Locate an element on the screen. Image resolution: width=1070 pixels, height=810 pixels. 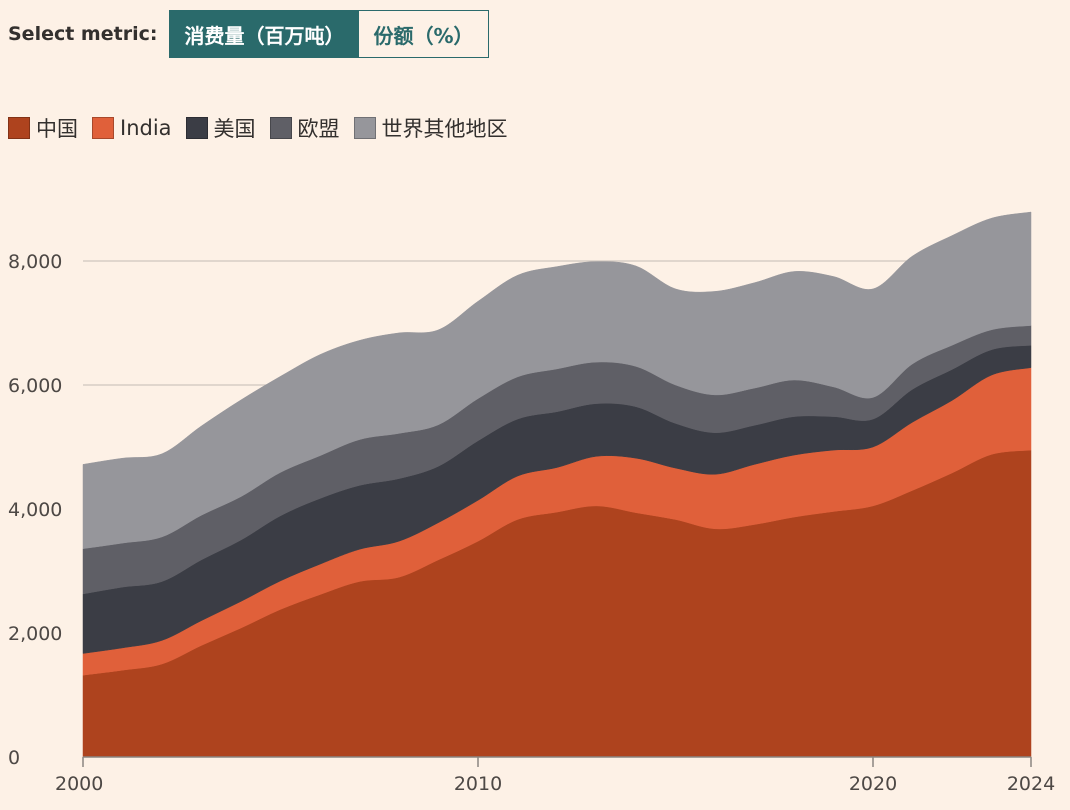
legend-item: India is located at coordinates (132, 128).